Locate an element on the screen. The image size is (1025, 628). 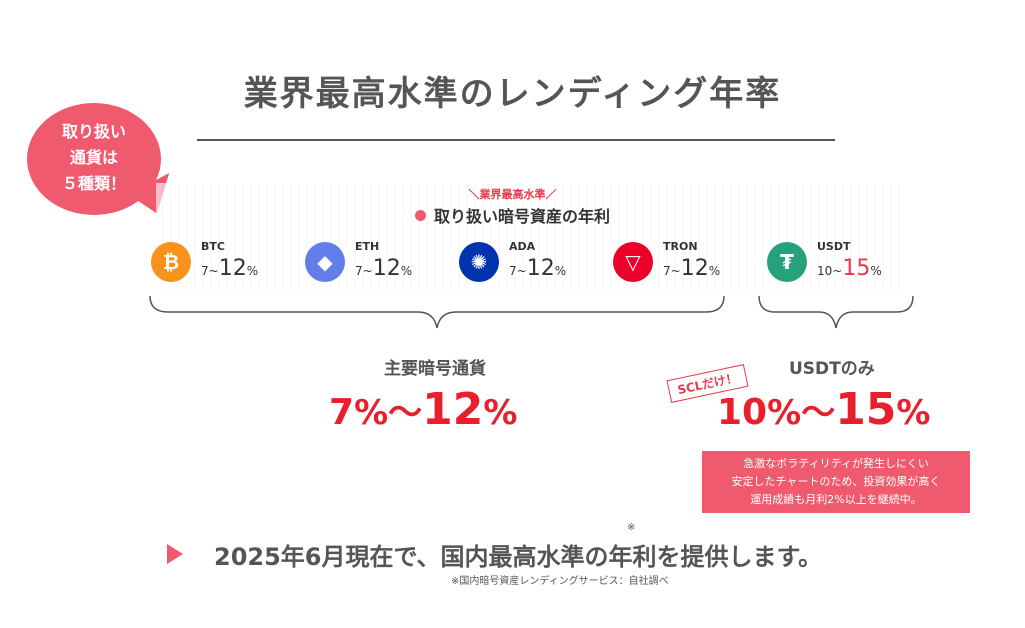
coin-name: USDT is located at coordinates (834, 246).